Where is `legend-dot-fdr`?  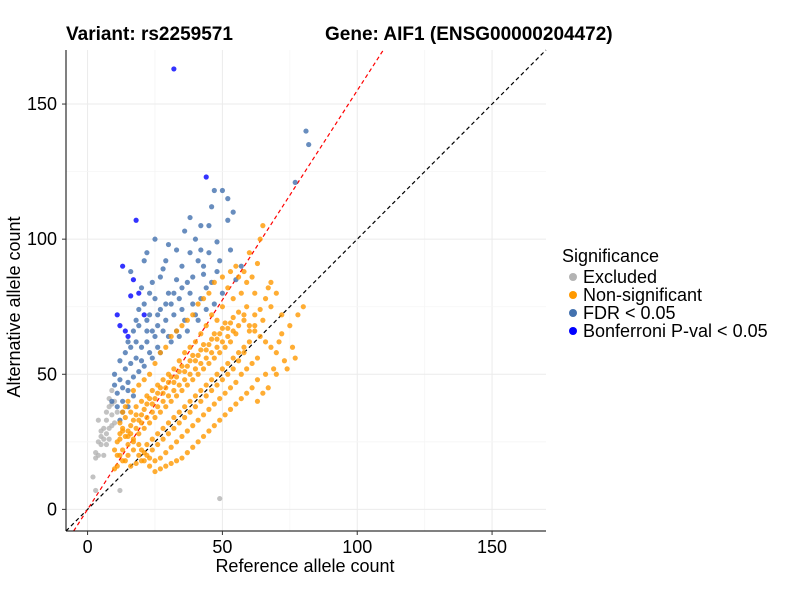 legend-dot-fdr is located at coordinates (573, 313).